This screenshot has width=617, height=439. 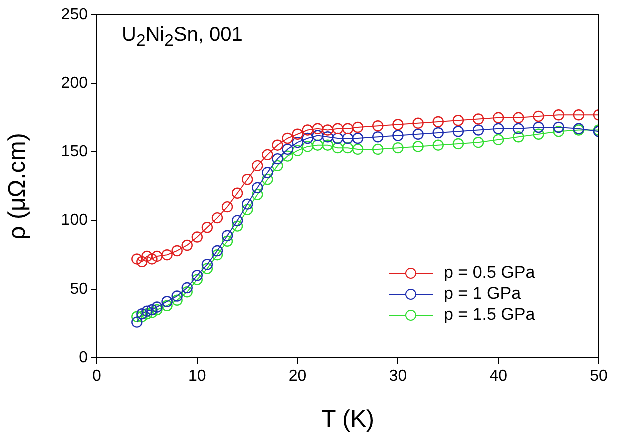 I want to click on y-axis-title: ρ (μΩ.cm), so click(x=18, y=186).